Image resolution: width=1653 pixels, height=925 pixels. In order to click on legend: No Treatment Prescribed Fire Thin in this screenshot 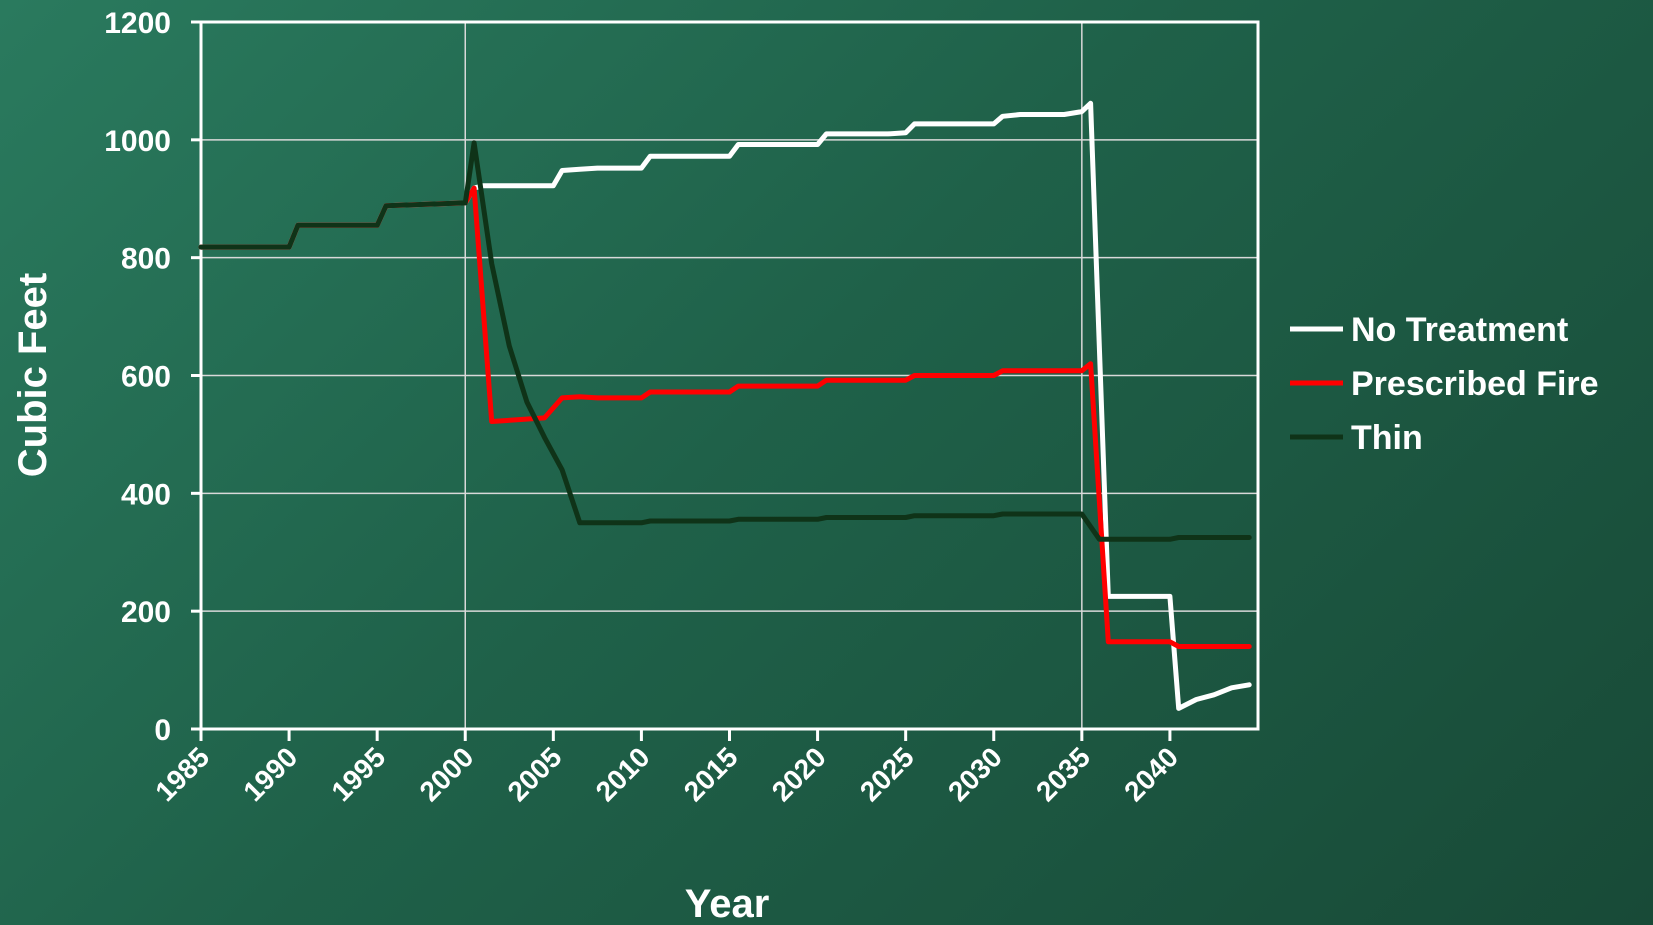, I will do `click(1444, 384)`.